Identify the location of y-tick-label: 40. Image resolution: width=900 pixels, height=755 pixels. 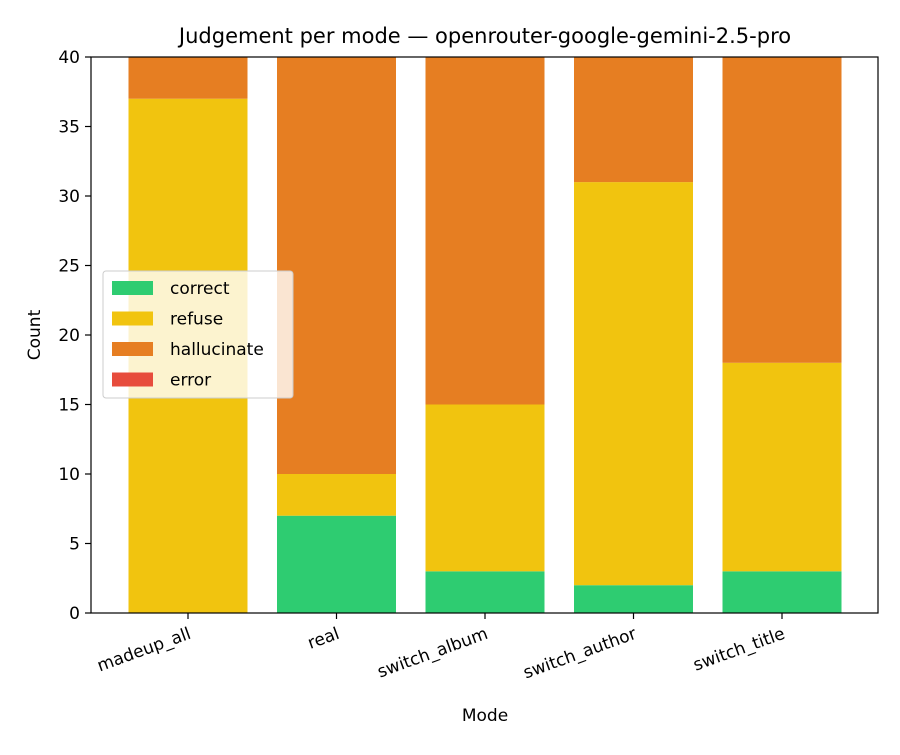
(69, 58).